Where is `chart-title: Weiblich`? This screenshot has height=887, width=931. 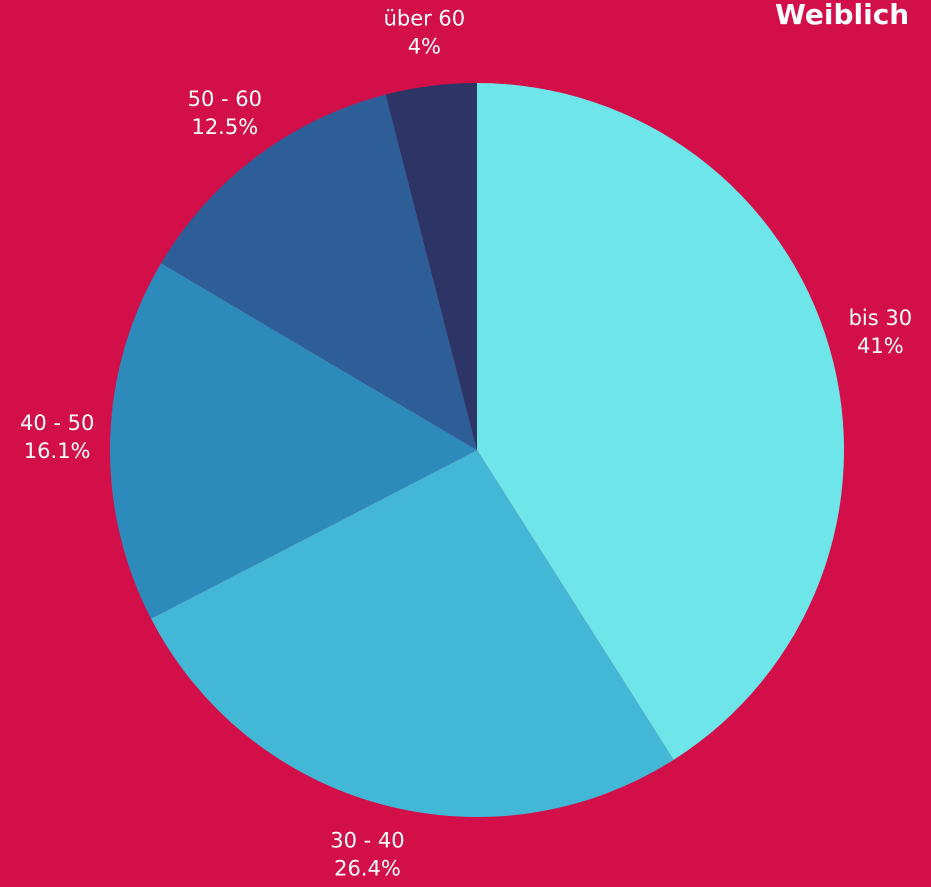 chart-title: Weiblich is located at coordinates (842, 15).